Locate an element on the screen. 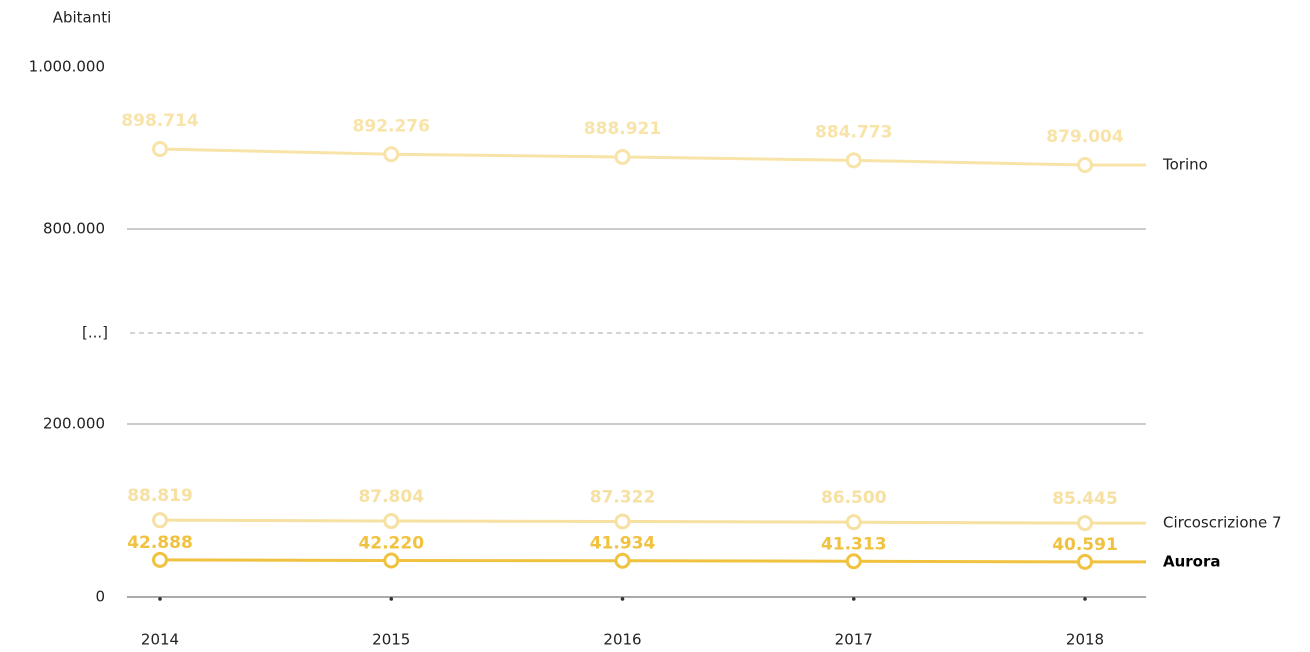 The image size is (1310, 652). y-tick-label: 1.000.000 is located at coordinates (67, 67).